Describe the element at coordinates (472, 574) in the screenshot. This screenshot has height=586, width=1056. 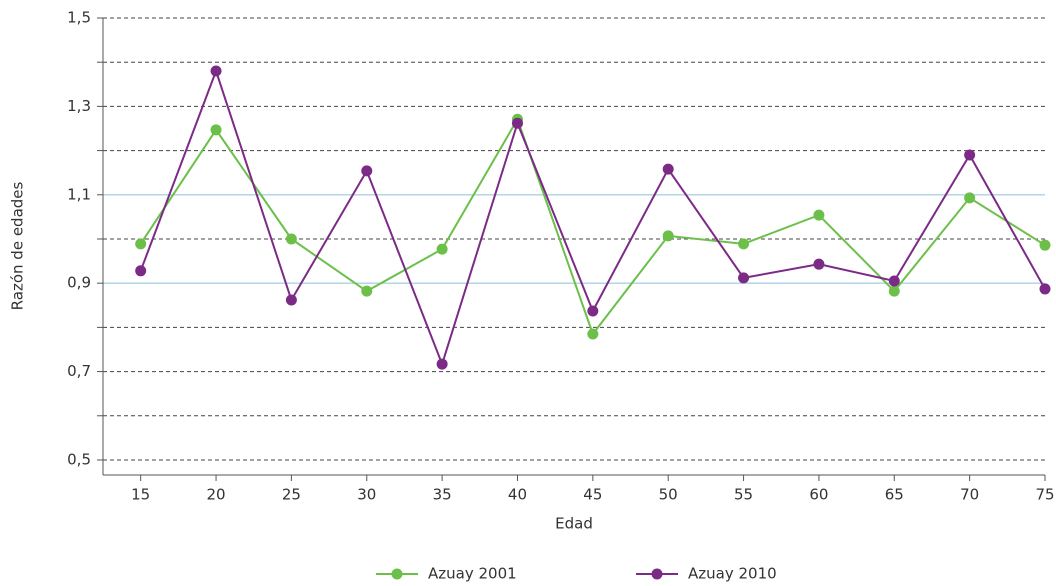
I see `legend-label: Azuay 2001` at that location.